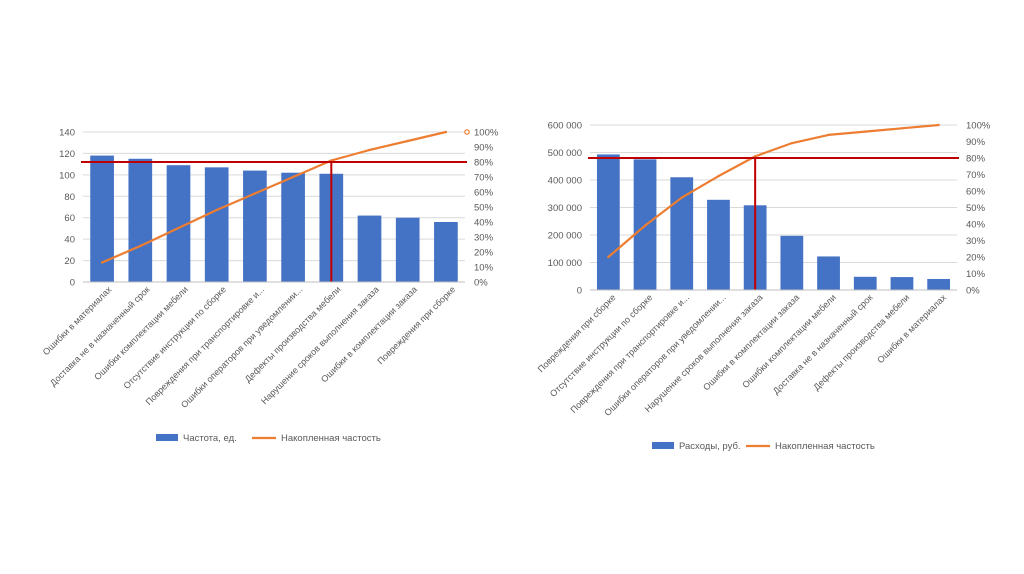 This screenshot has height=574, width=1024. Describe the element at coordinates (69, 261) in the screenshot. I see `y-tick-label: 20` at that location.